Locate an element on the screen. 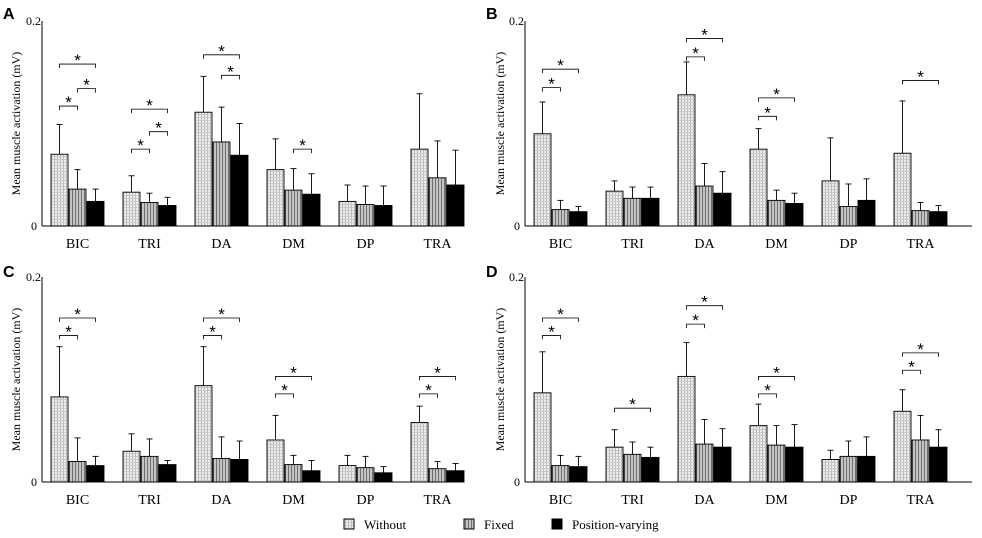 This screenshot has height=538, width=982. legend: Without Fixed Position-varying is located at coordinates (501, 524).